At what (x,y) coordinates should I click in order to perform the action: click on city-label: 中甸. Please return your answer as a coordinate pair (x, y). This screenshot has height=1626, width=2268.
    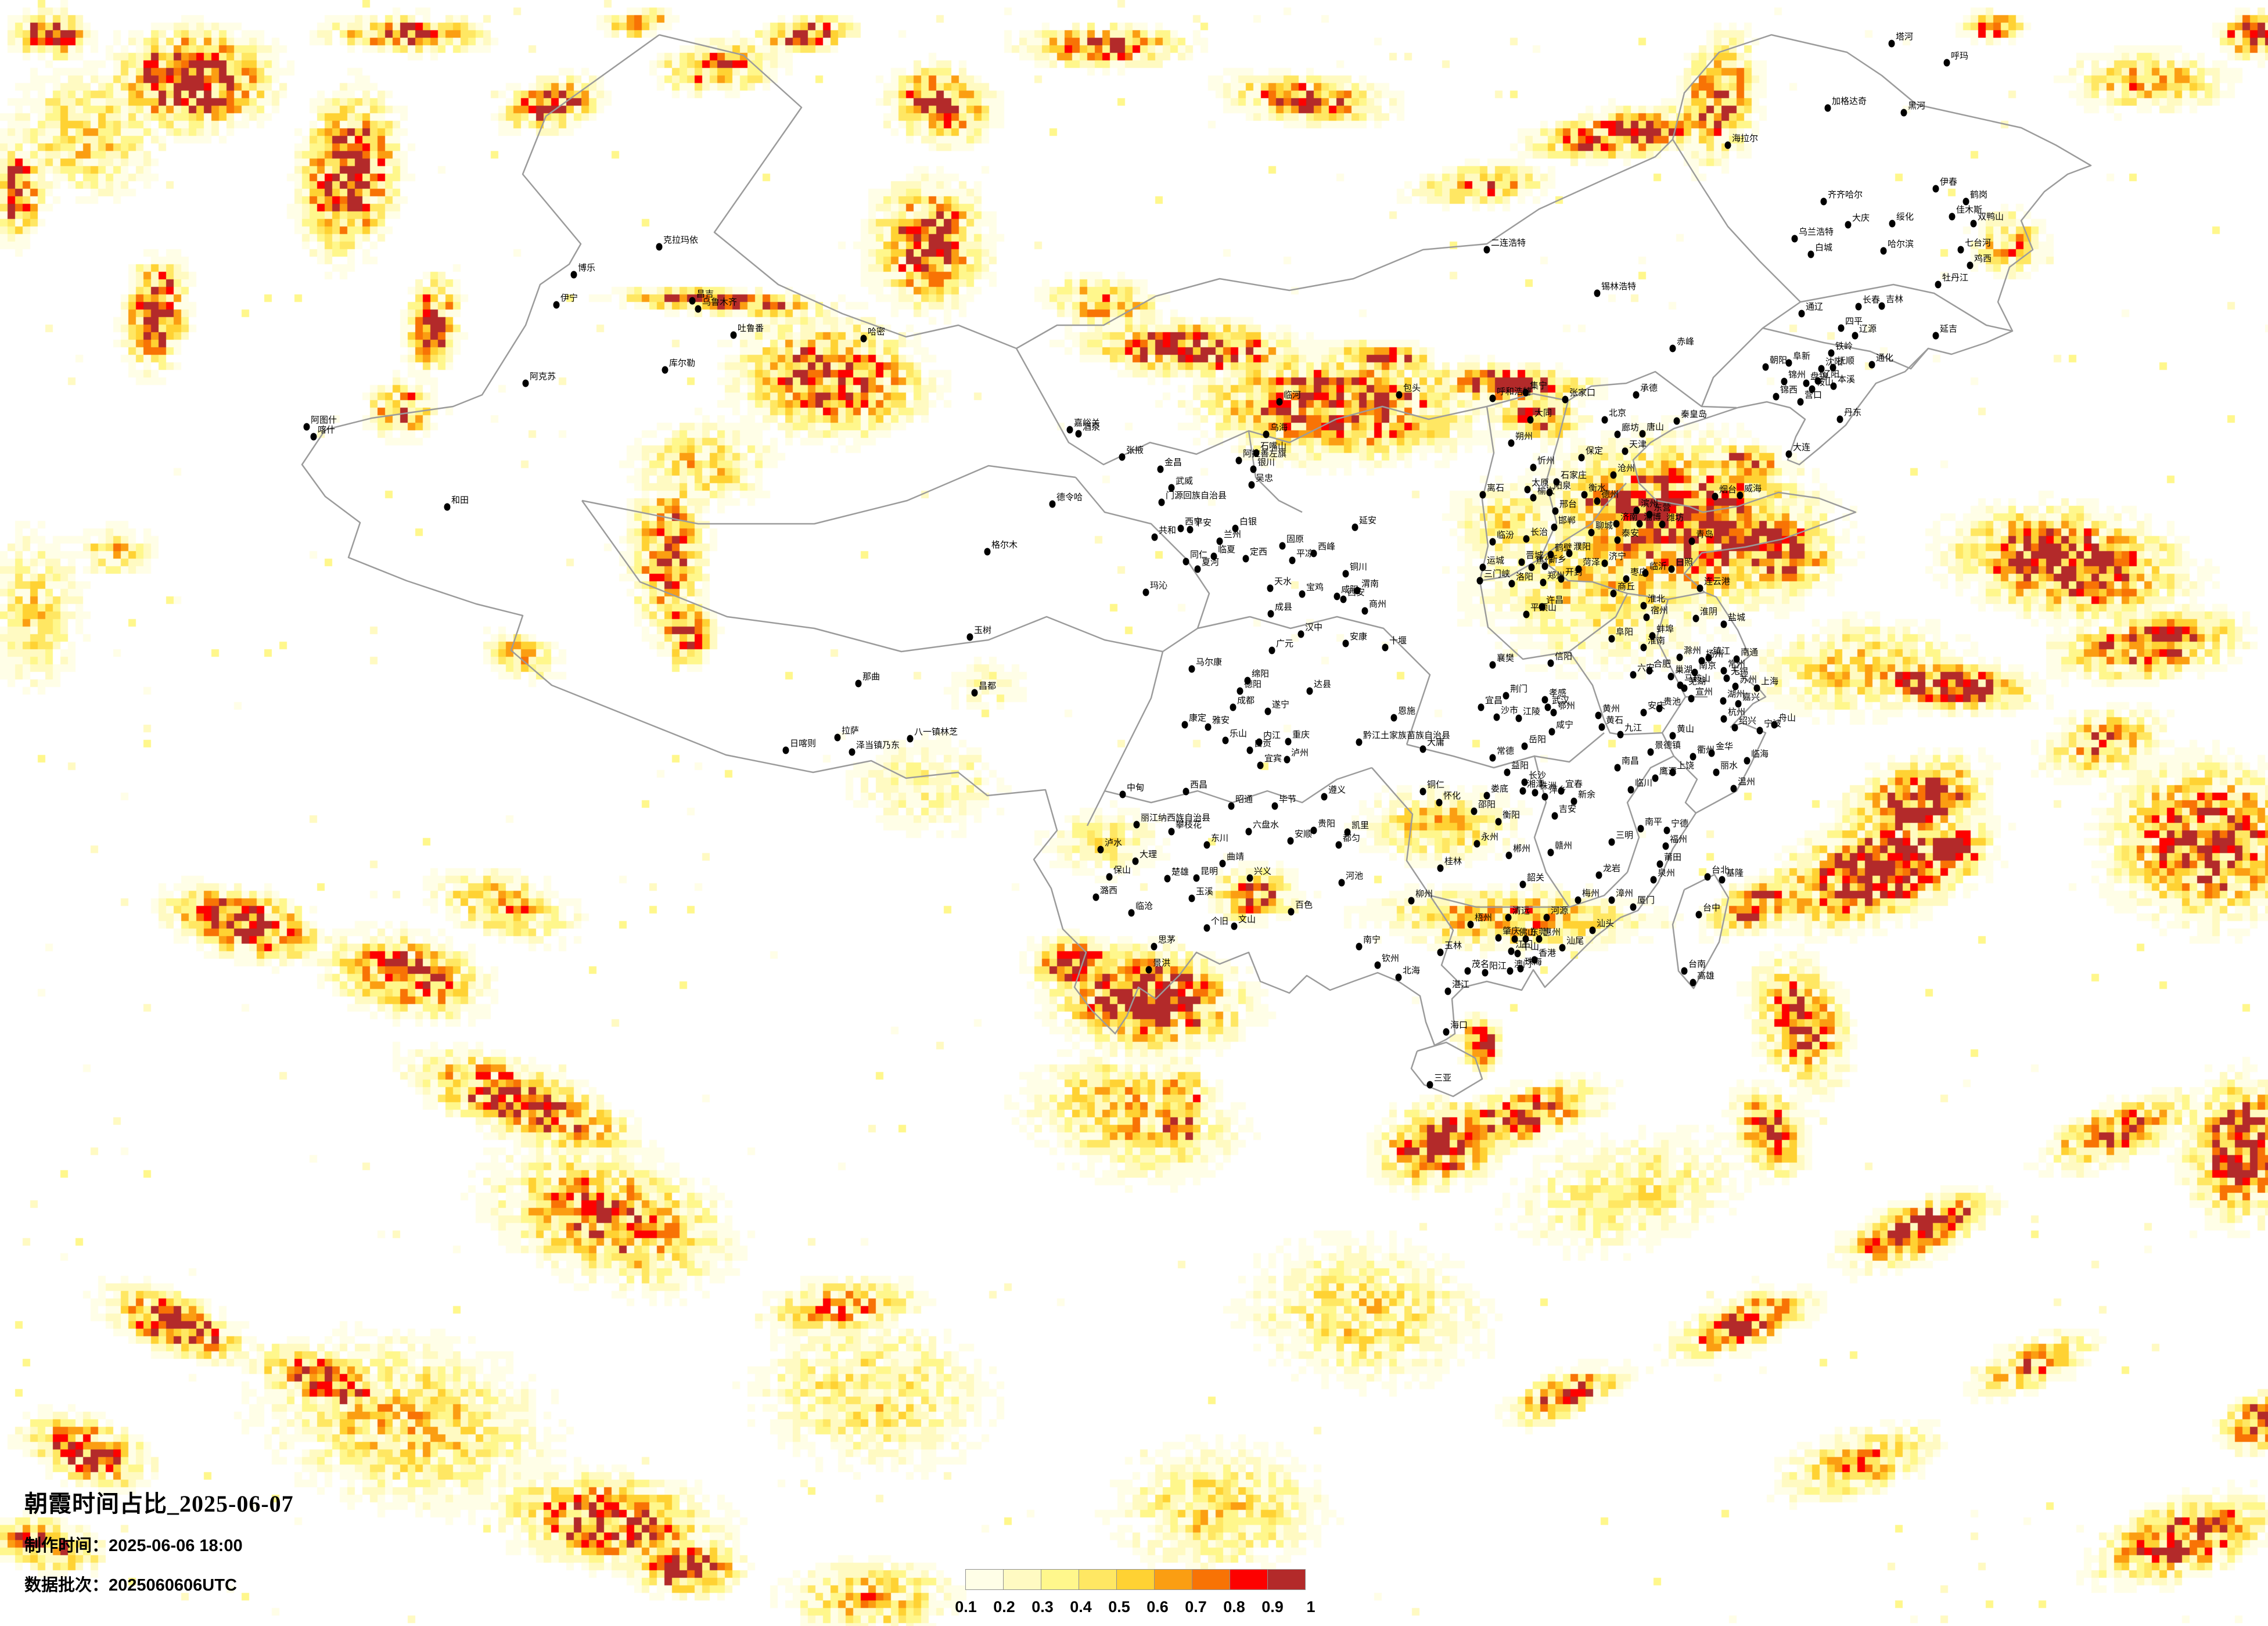
    Looking at the image, I should click on (1135, 788).